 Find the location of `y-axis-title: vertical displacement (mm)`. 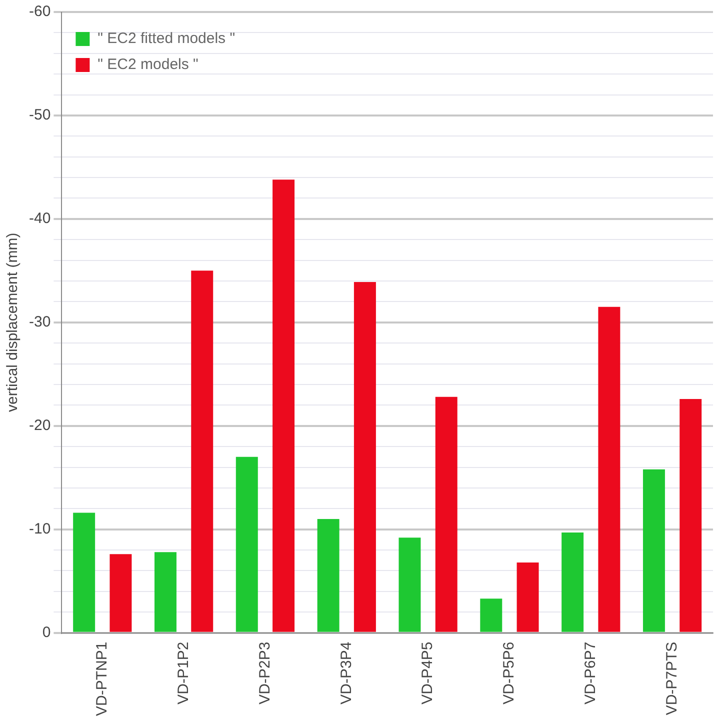

y-axis-title: vertical displacement (mm) is located at coordinates (13, 322).